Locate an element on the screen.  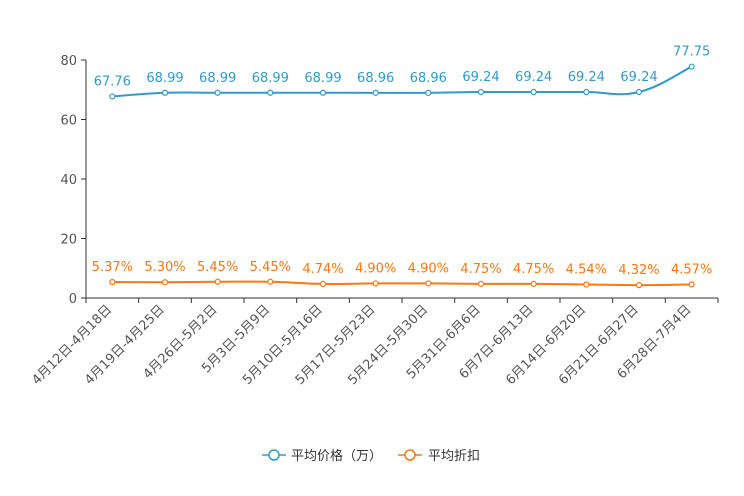
data-label: 67.76 is located at coordinates (112, 81).